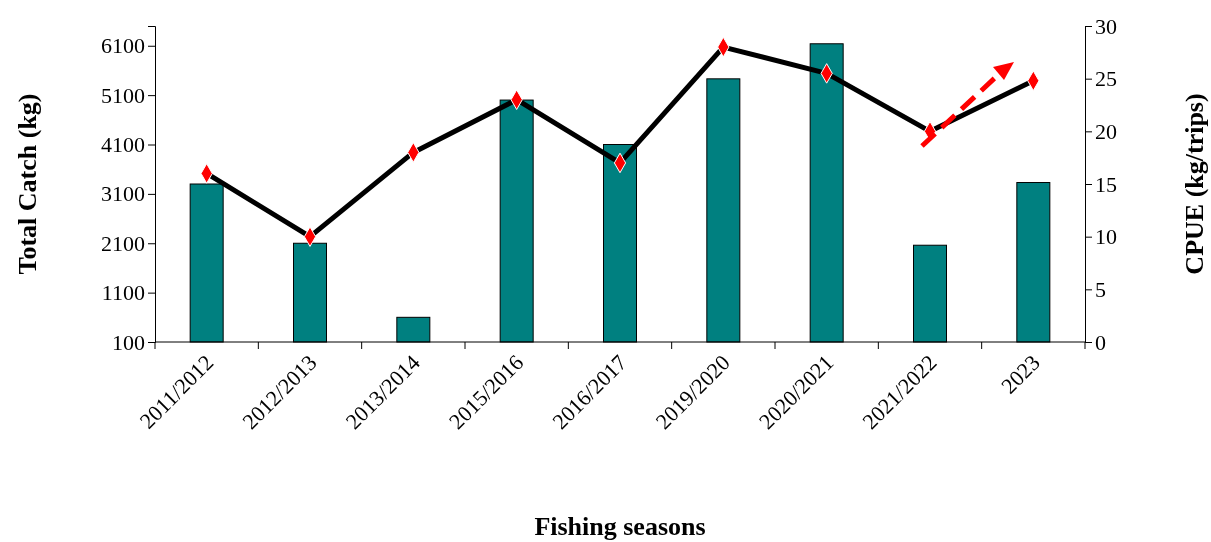 This screenshot has width=1211, height=542. Describe the element at coordinates (1106, 131) in the screenshot. I see `y2-tick-label: 20` at that location.